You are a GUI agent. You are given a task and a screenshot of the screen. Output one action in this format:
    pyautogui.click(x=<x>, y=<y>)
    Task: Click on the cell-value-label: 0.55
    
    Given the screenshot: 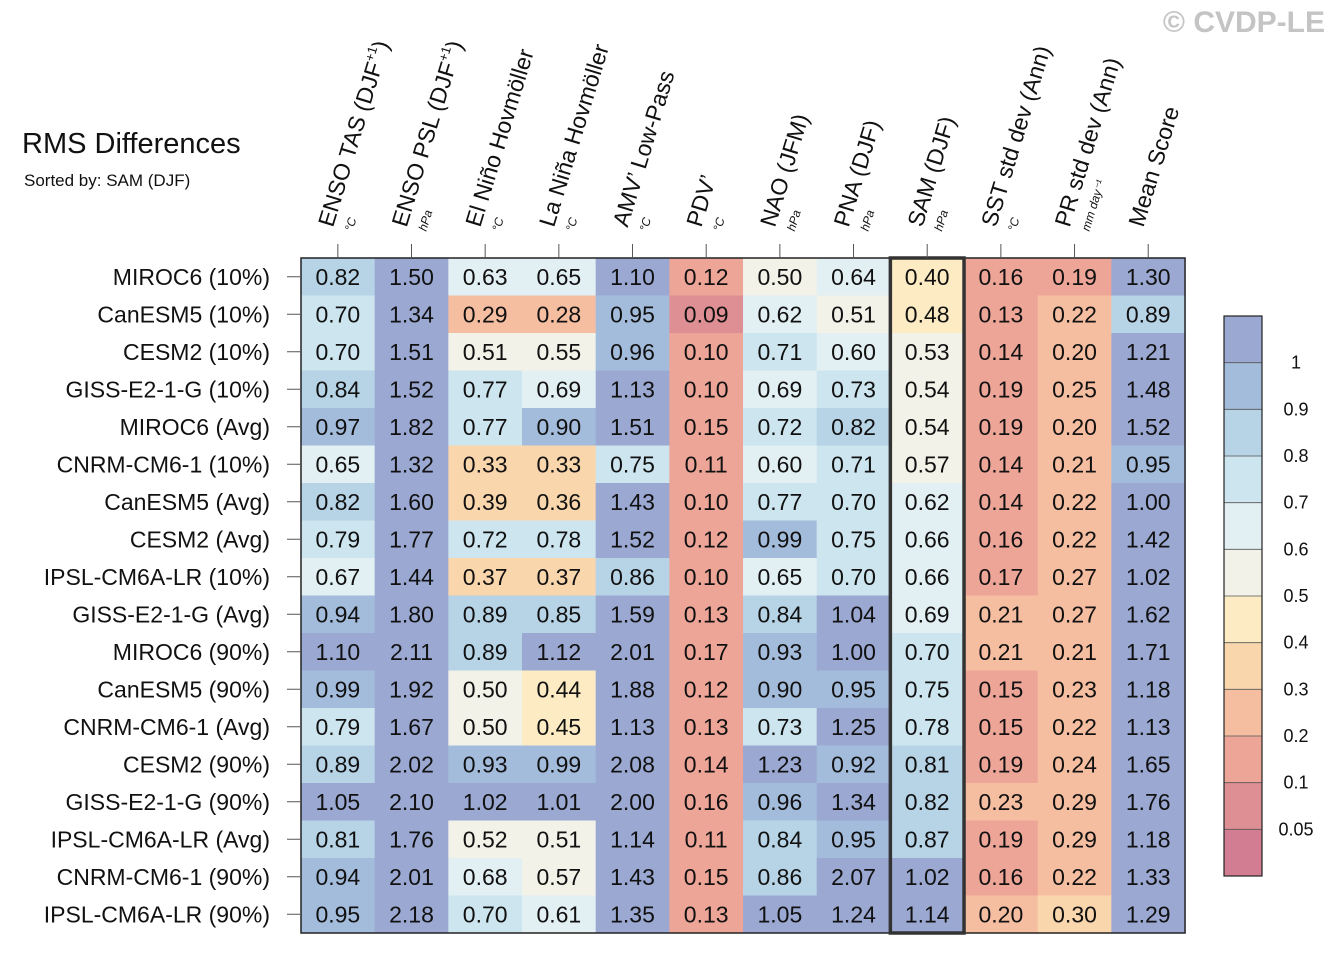 What is the action you would take?
    pyautogui.click(x=558, y=352)
    